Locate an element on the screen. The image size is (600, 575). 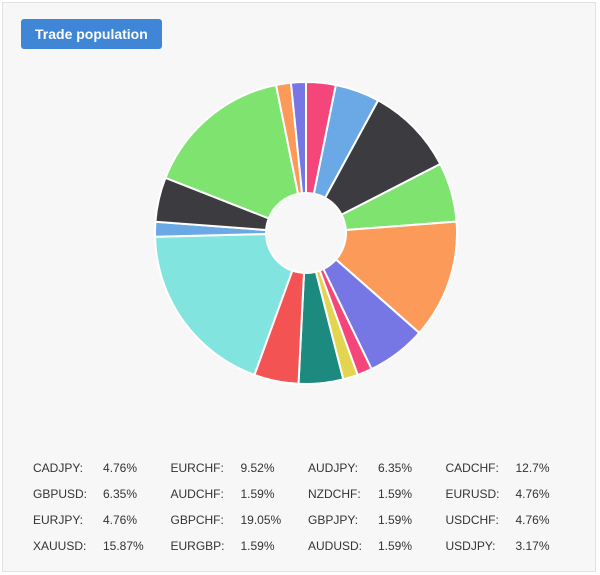
legend-item: CADCHF: 12.7% is located at coordinates (515, 468).